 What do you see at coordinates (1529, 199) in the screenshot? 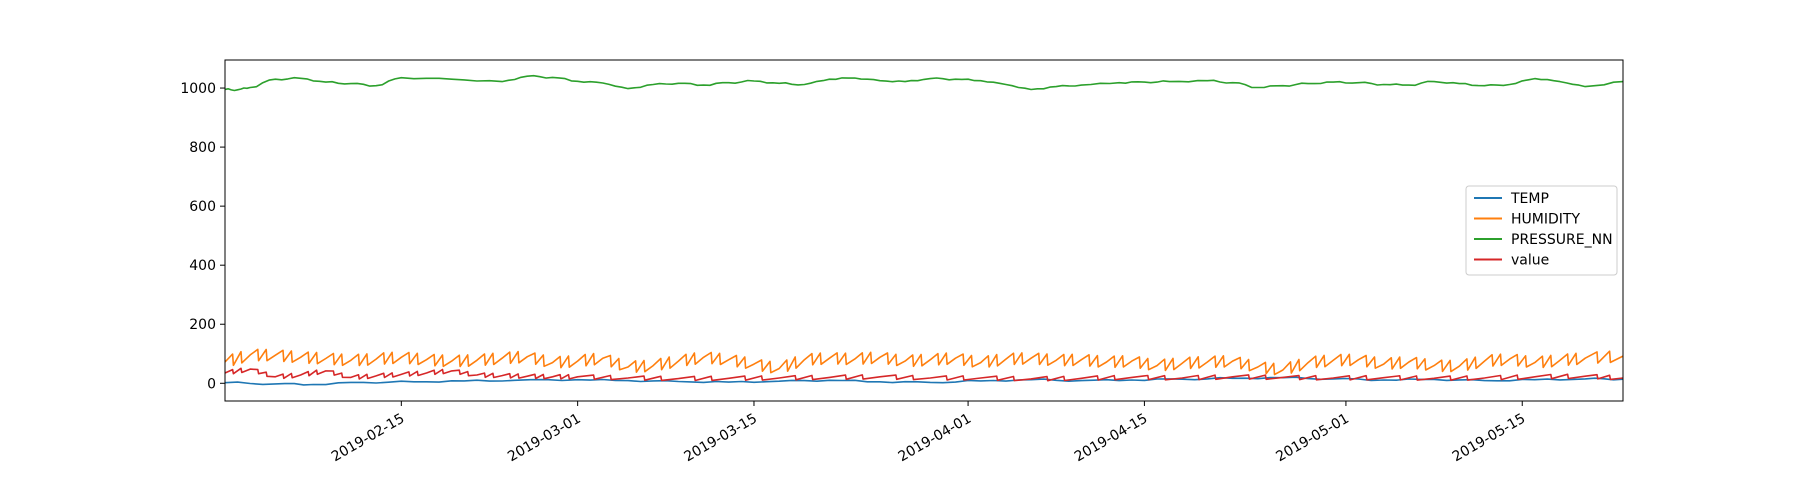
I see `legend-label: TEMP` at bounding box center [1529, 199].